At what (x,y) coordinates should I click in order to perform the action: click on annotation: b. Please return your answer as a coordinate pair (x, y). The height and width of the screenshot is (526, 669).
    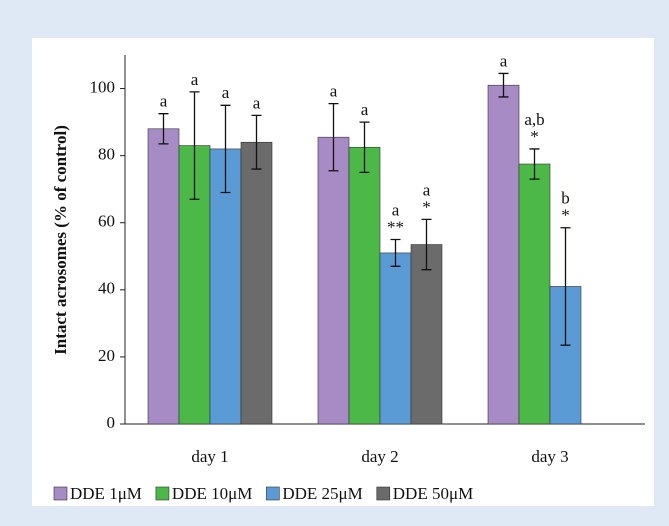
    Looking at the image, I should click on (565, 198).